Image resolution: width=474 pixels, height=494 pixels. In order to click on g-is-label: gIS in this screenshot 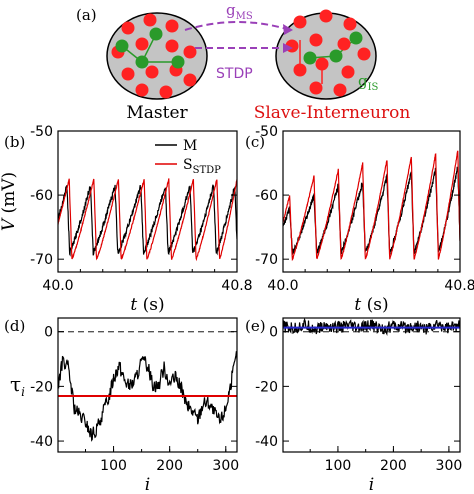, I will do `click(368, 82)`.